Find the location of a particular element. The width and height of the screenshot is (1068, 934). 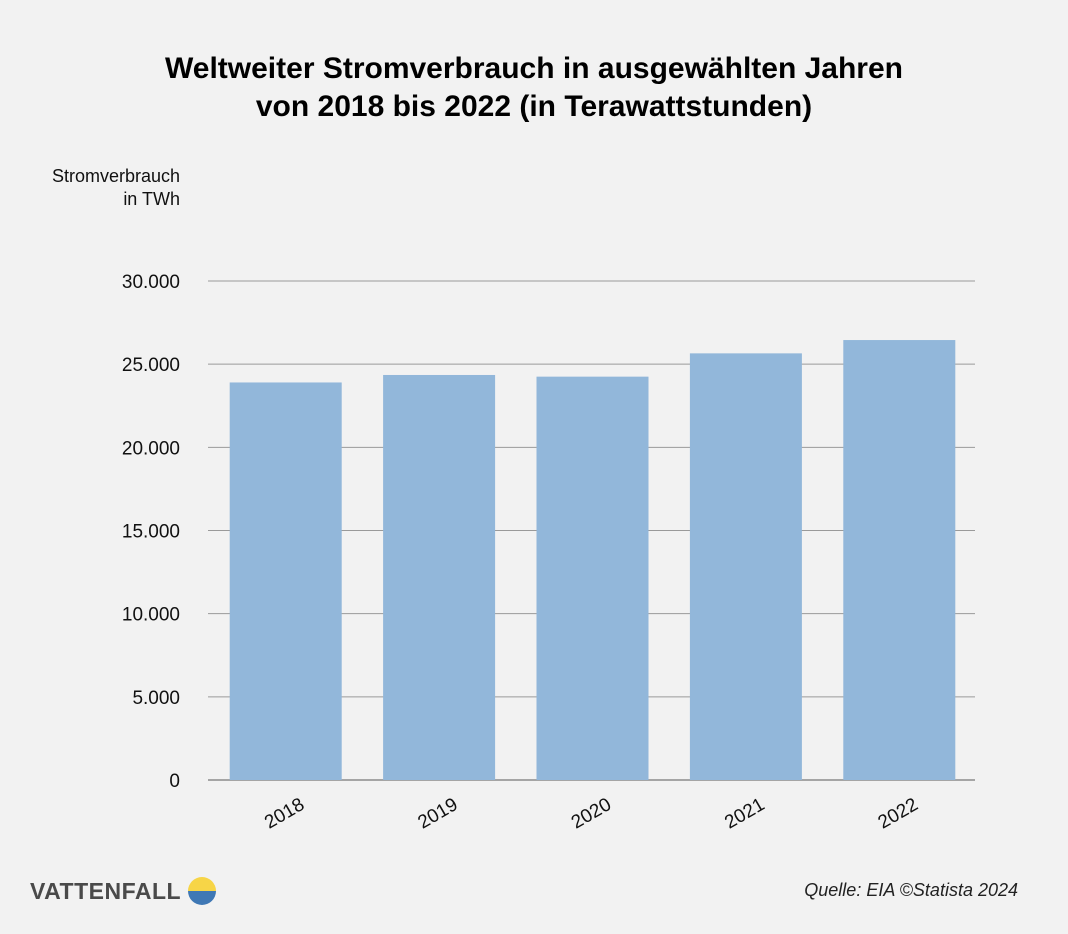

x-tick-label: 2018 is located at coordinates (284, 813).